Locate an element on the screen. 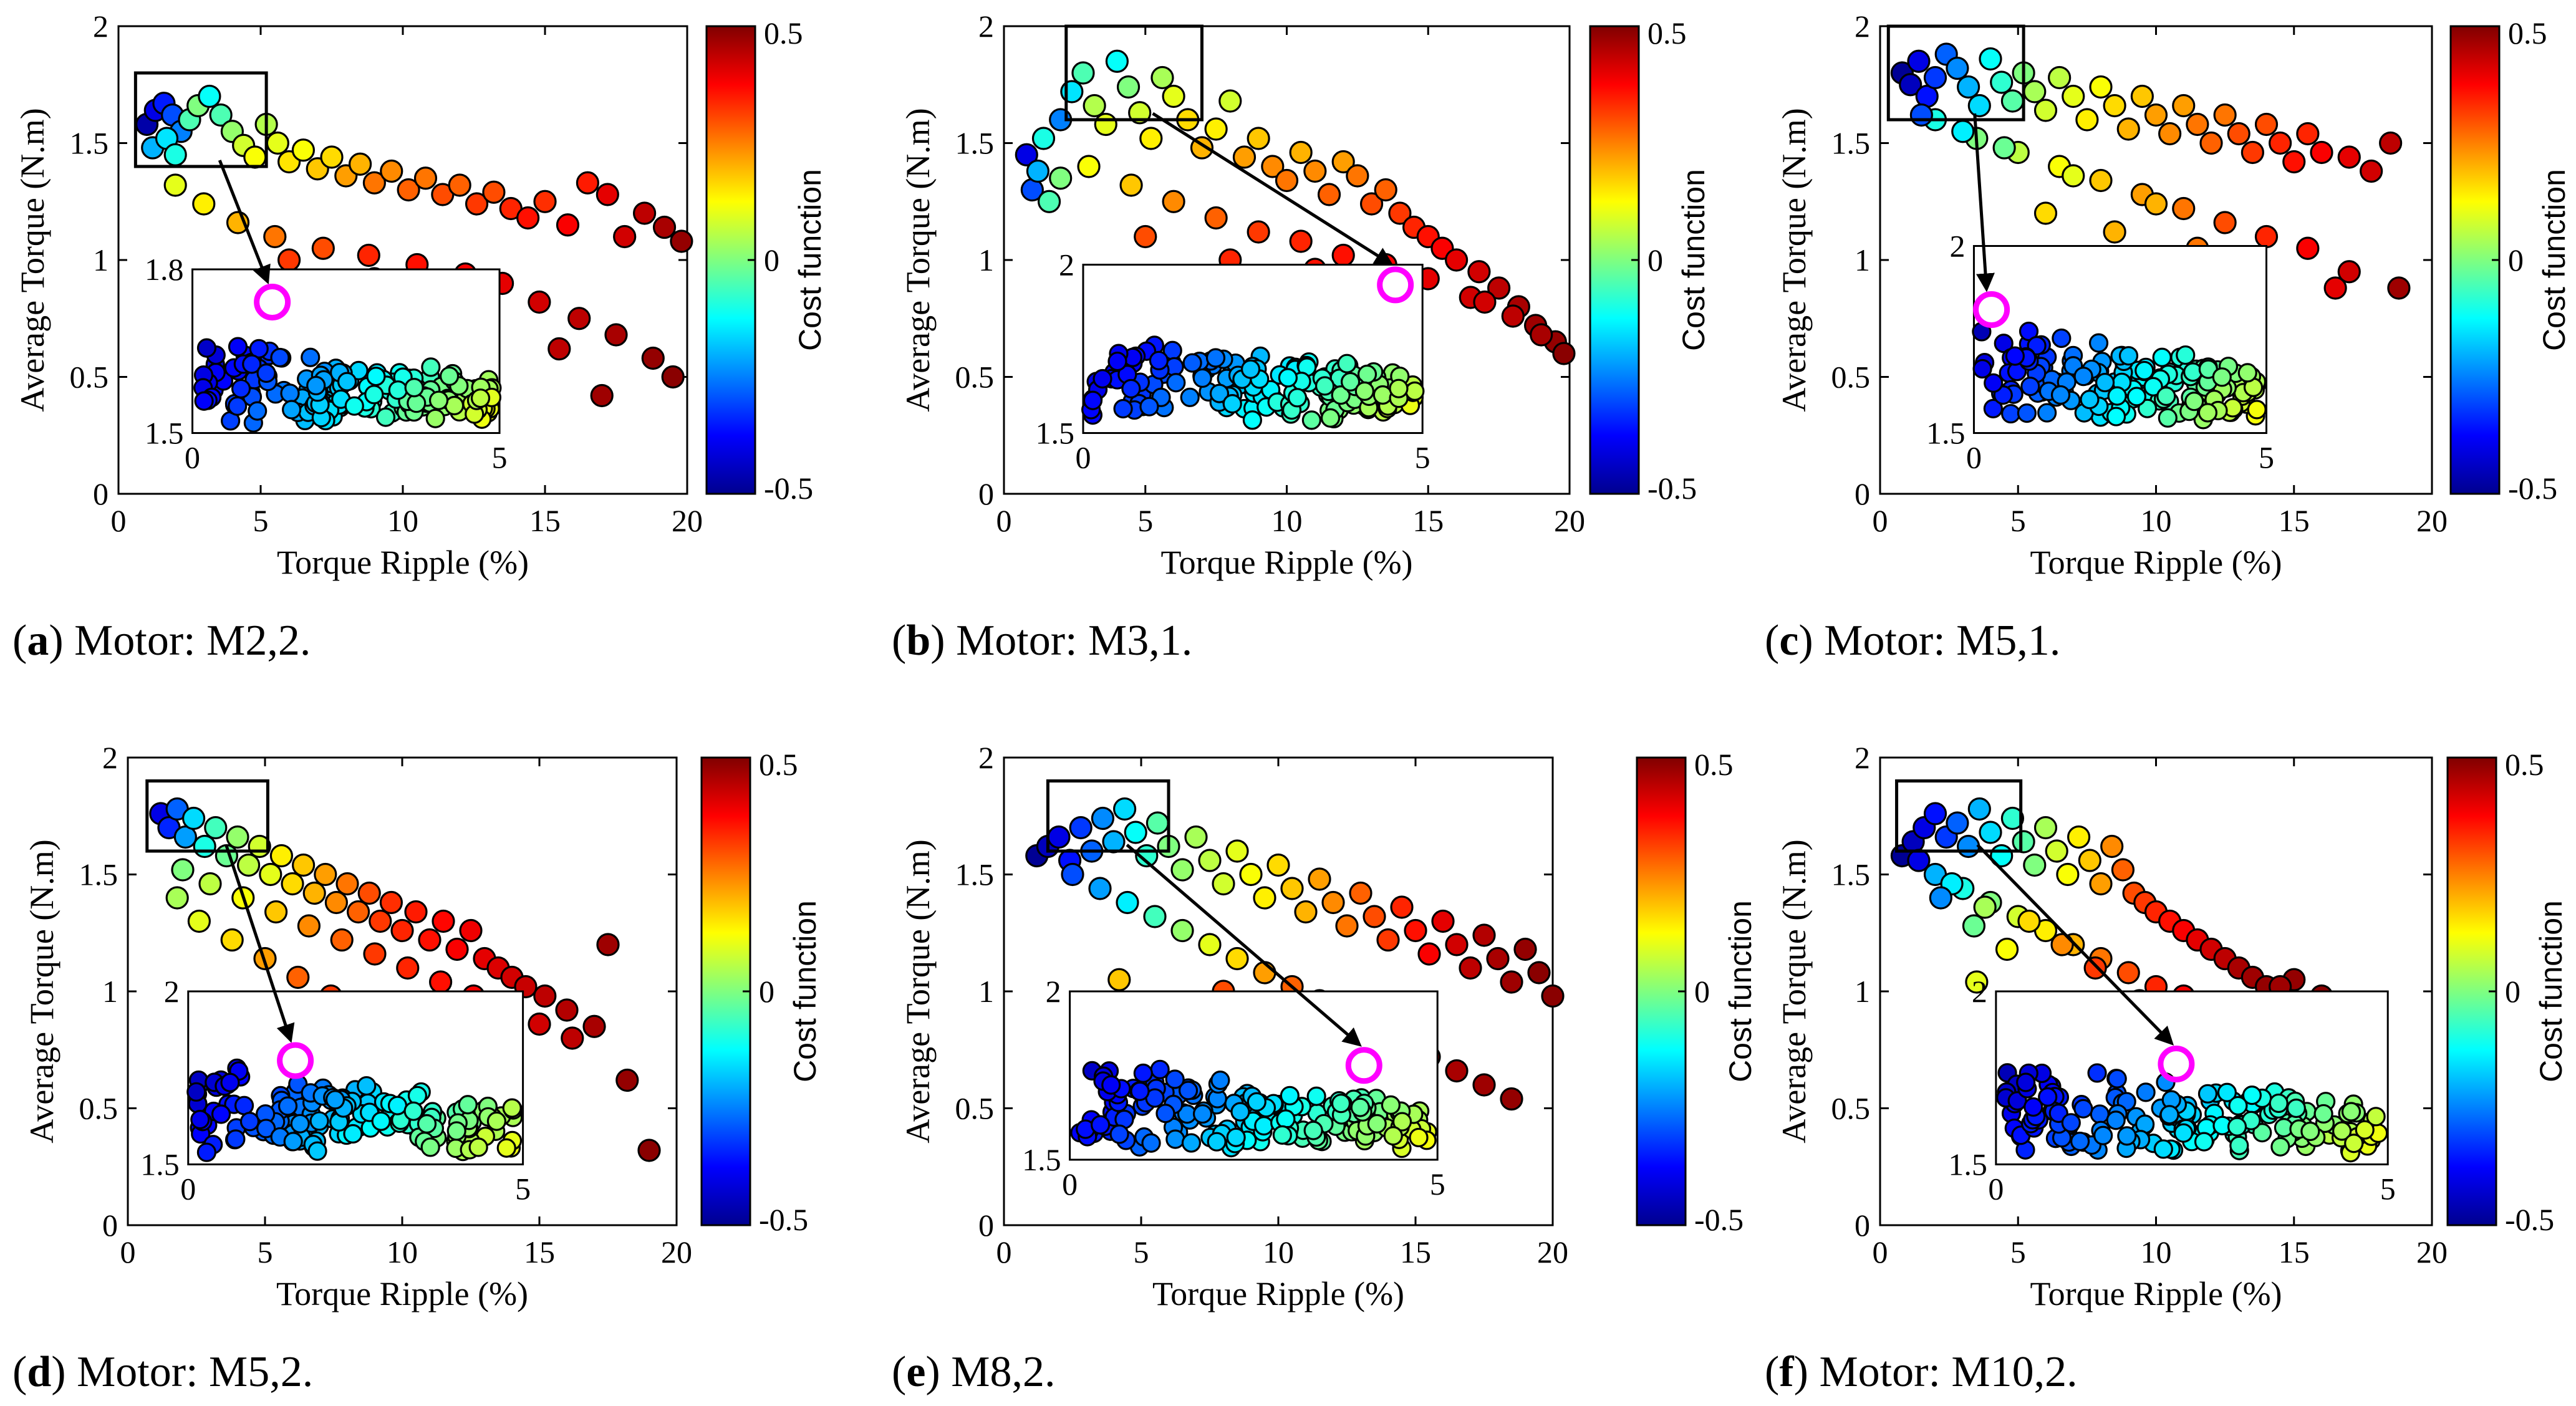 This screenshot has height=1406, width=2576. y-tick-label: 0 is located at coordinates (1862, 493).